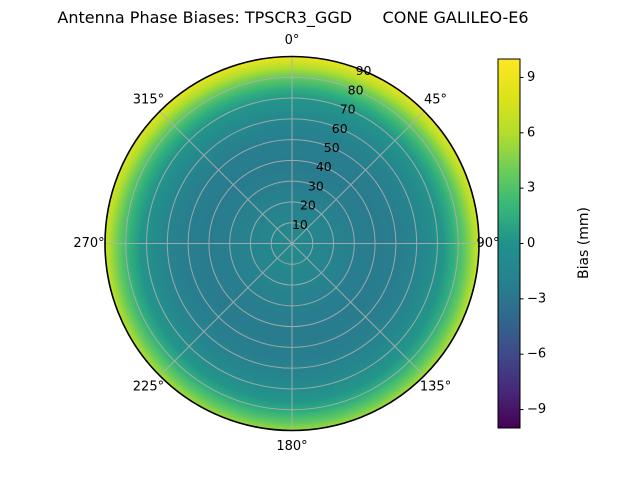 Image resolution: width=640 pixels, height=480 pixels. Describe the element at coordinates (148, 99) in the screenshot. I see `theta-label-315deg: 315°` at that location.